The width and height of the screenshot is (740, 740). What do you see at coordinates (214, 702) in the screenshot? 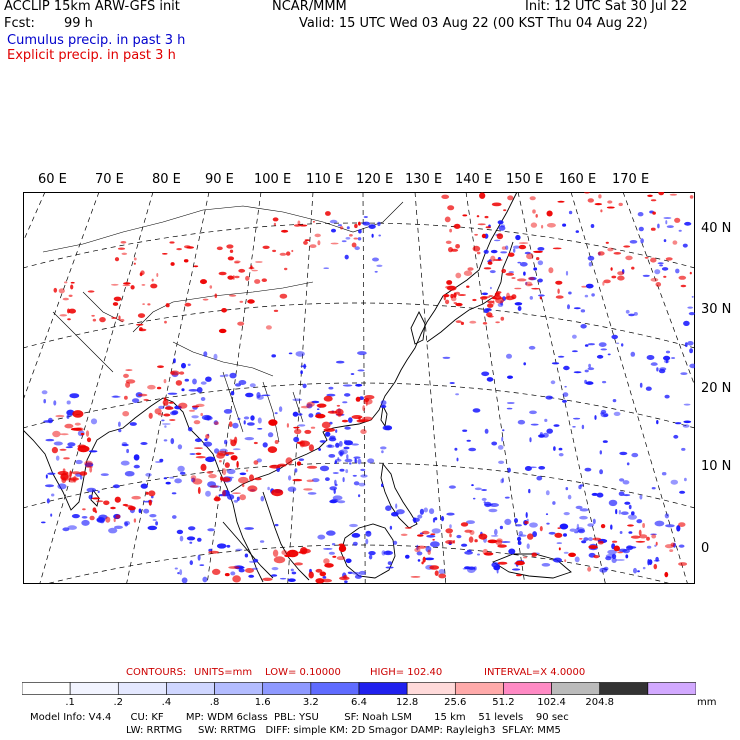
I see `color-bar-tick-label: .8` at bounding box center [214, 702].